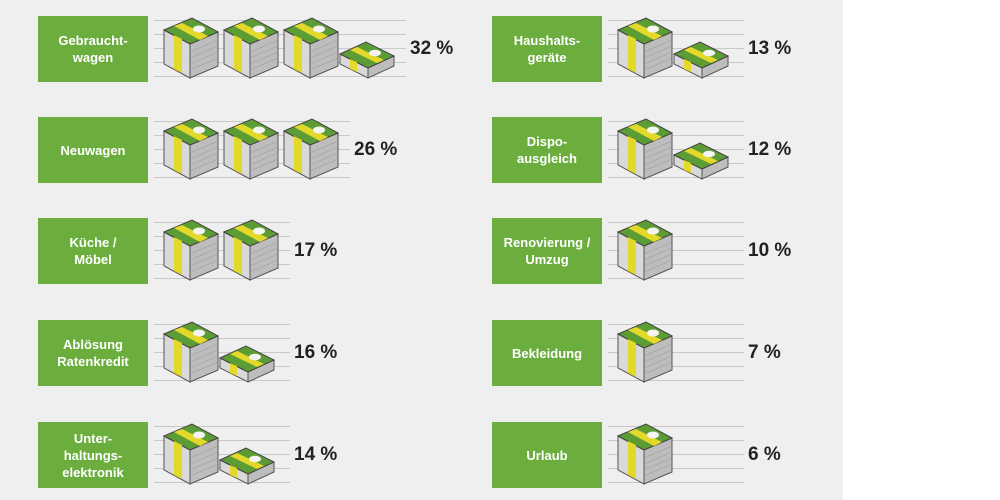  I want to click on category-label: Unter- haltungs- elektronik, so click(93, 455).